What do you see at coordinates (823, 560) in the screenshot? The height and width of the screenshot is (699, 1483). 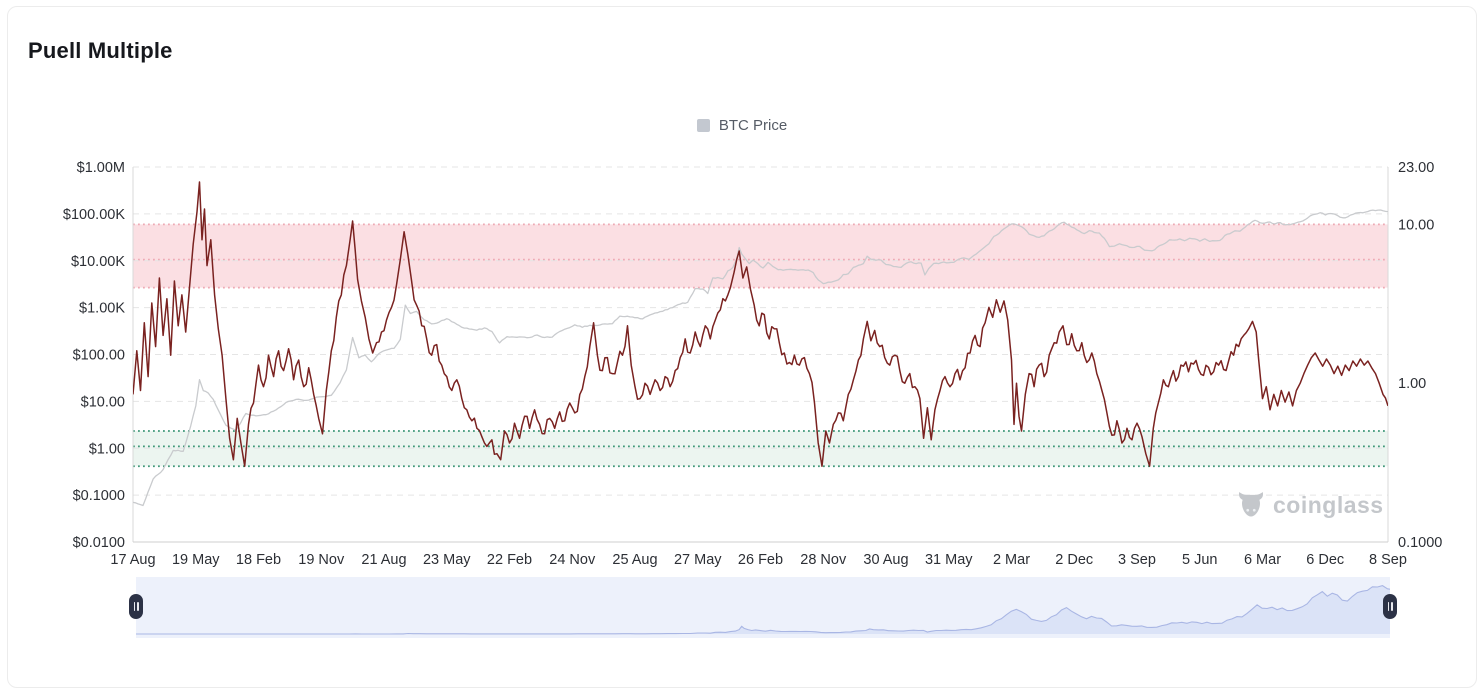 I see `x-axis-tick-label: 28 Nov` at bounding box center [823, 560].